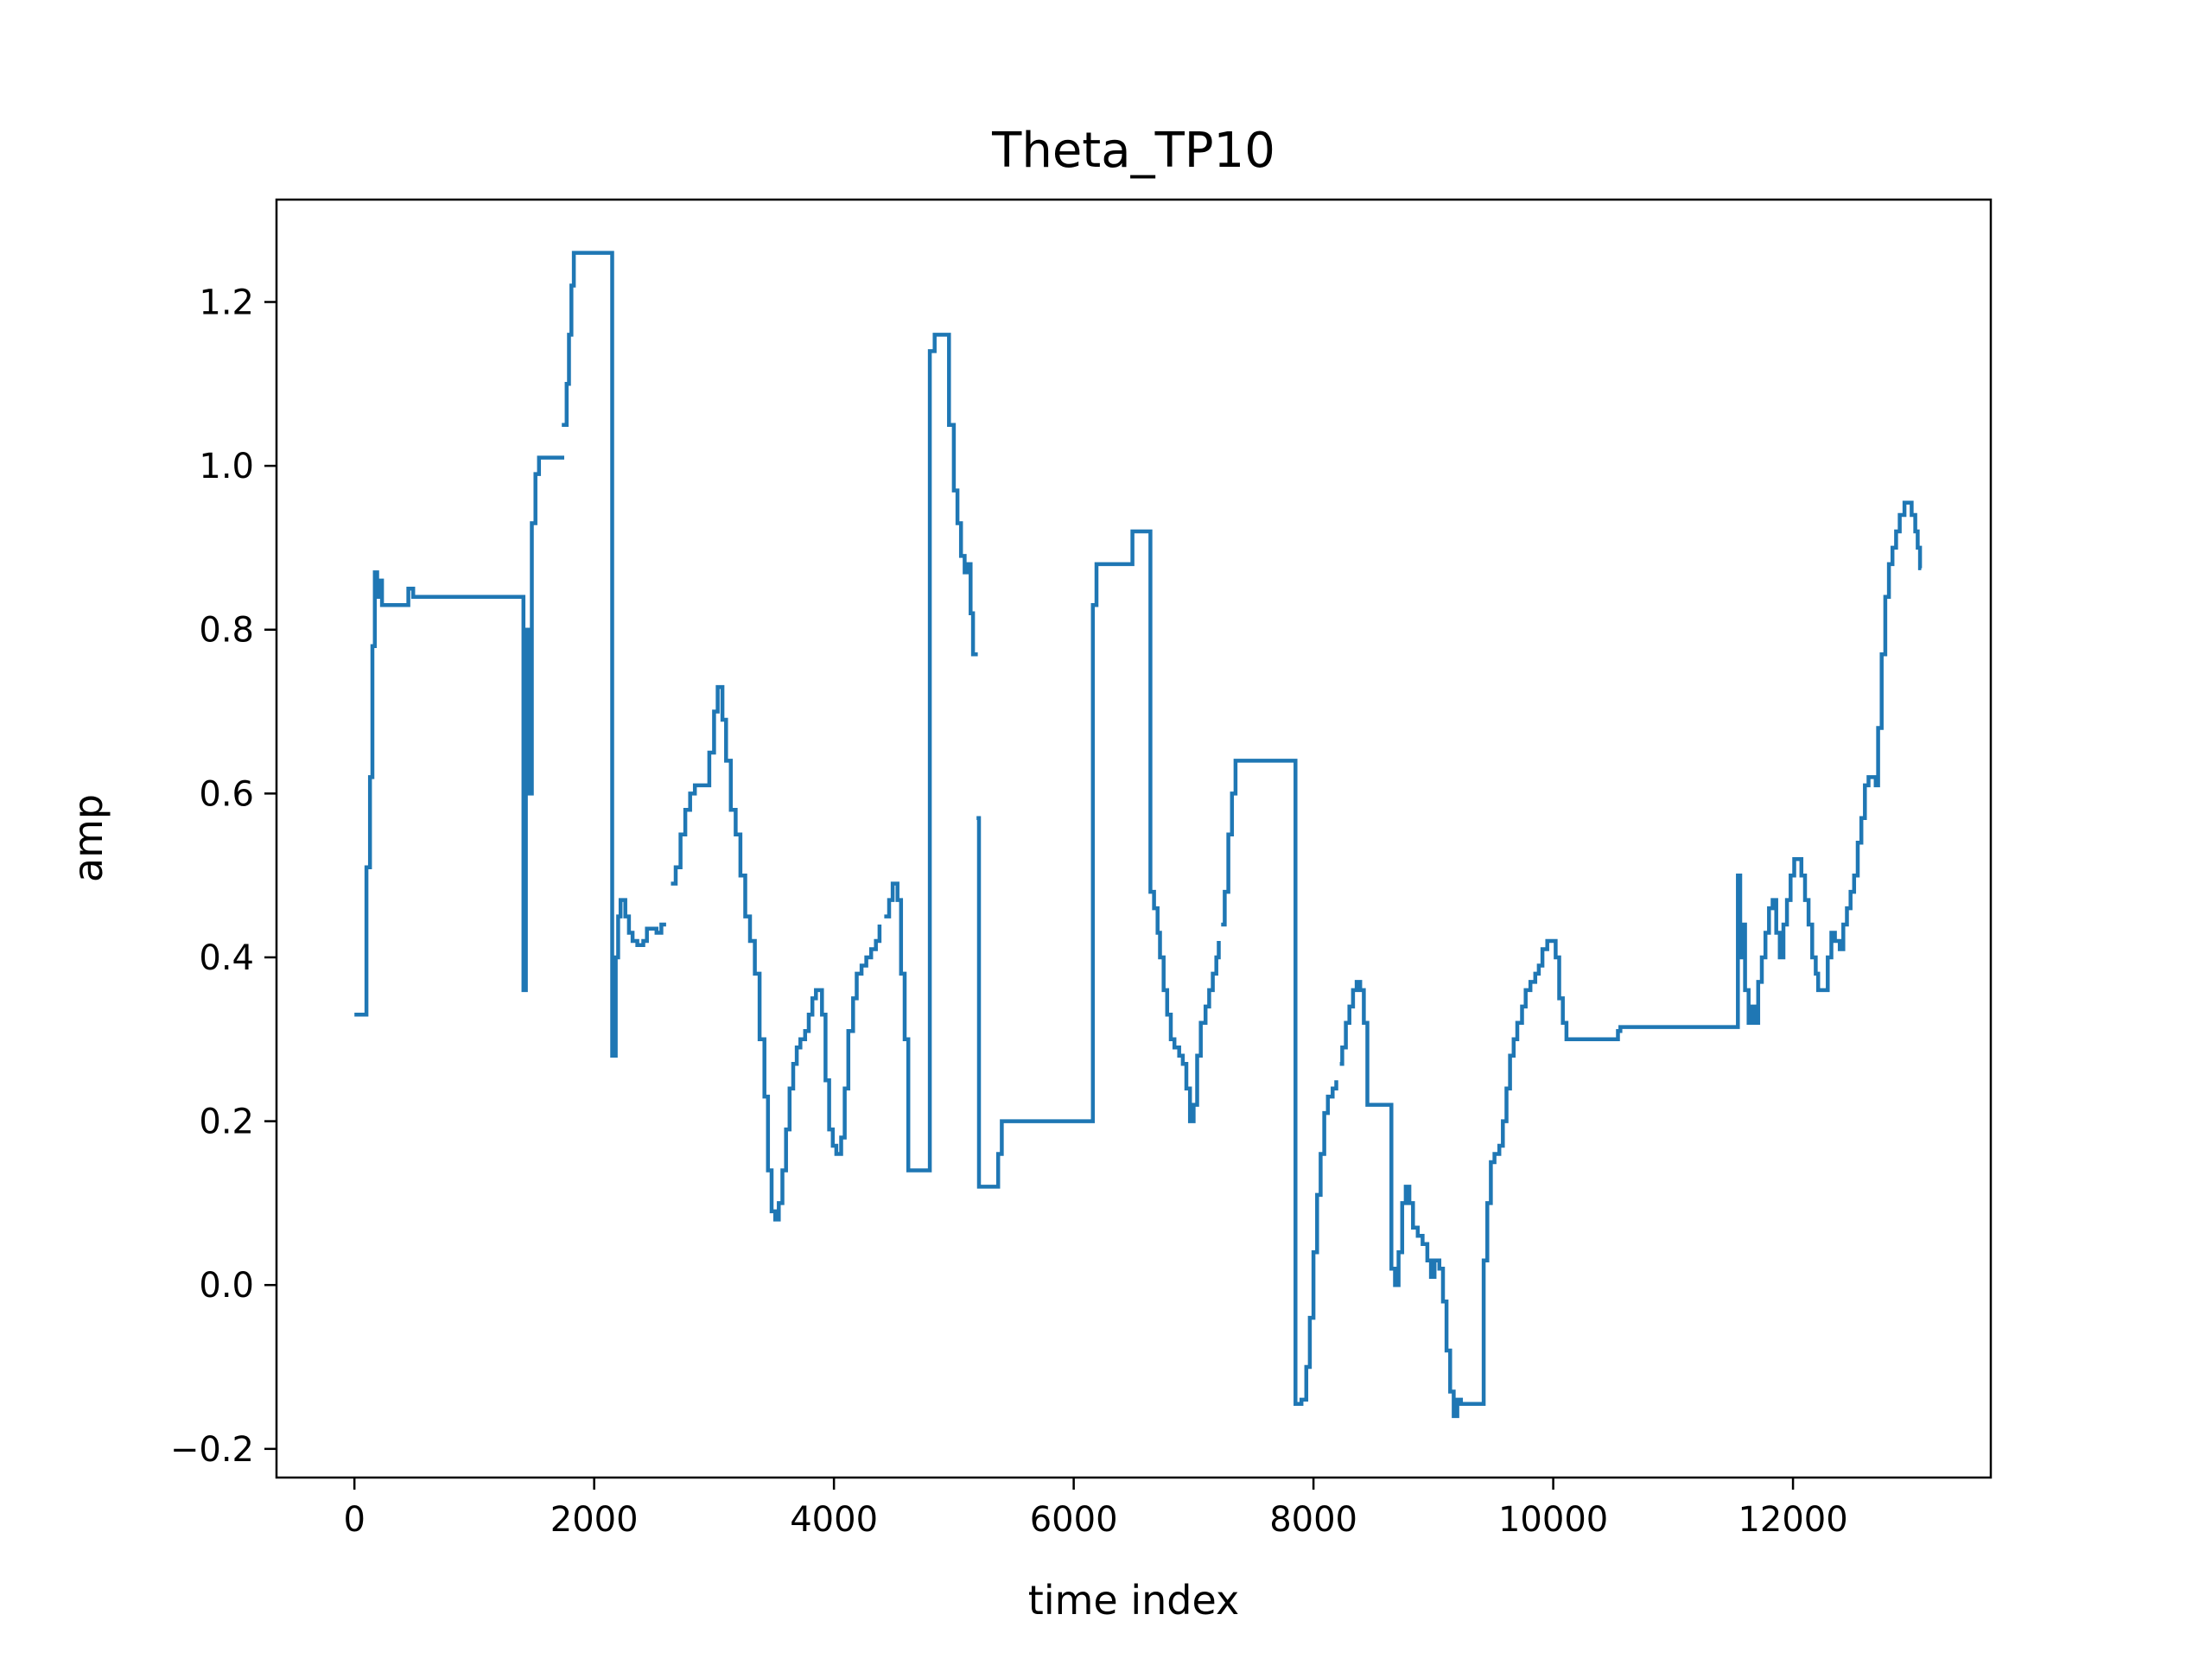 The image size is (2212, 1659). Describe the element at coordinates (834, 1520) in the screenshot. I see `x-tick-label: 4000` at that location.